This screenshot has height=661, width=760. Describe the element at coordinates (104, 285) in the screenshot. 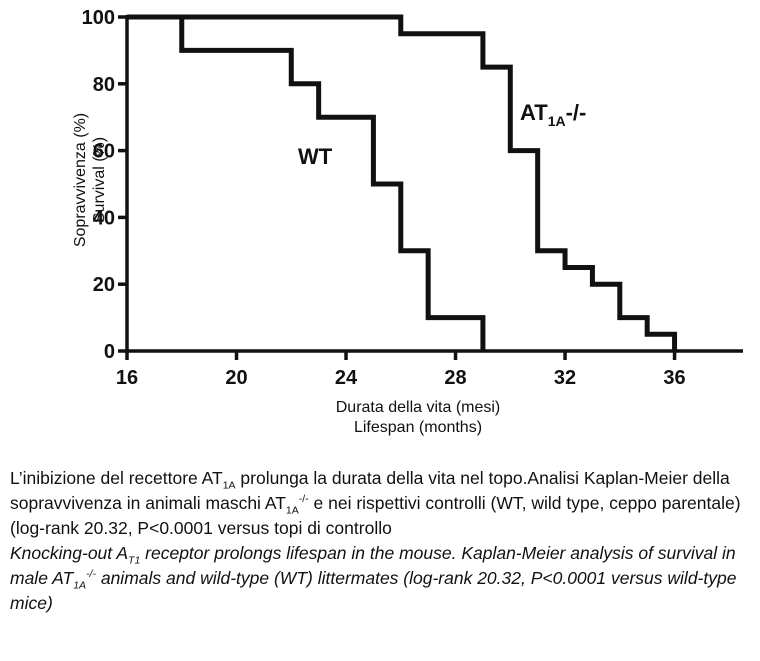

I see `y-tick-label: 20` at that location.